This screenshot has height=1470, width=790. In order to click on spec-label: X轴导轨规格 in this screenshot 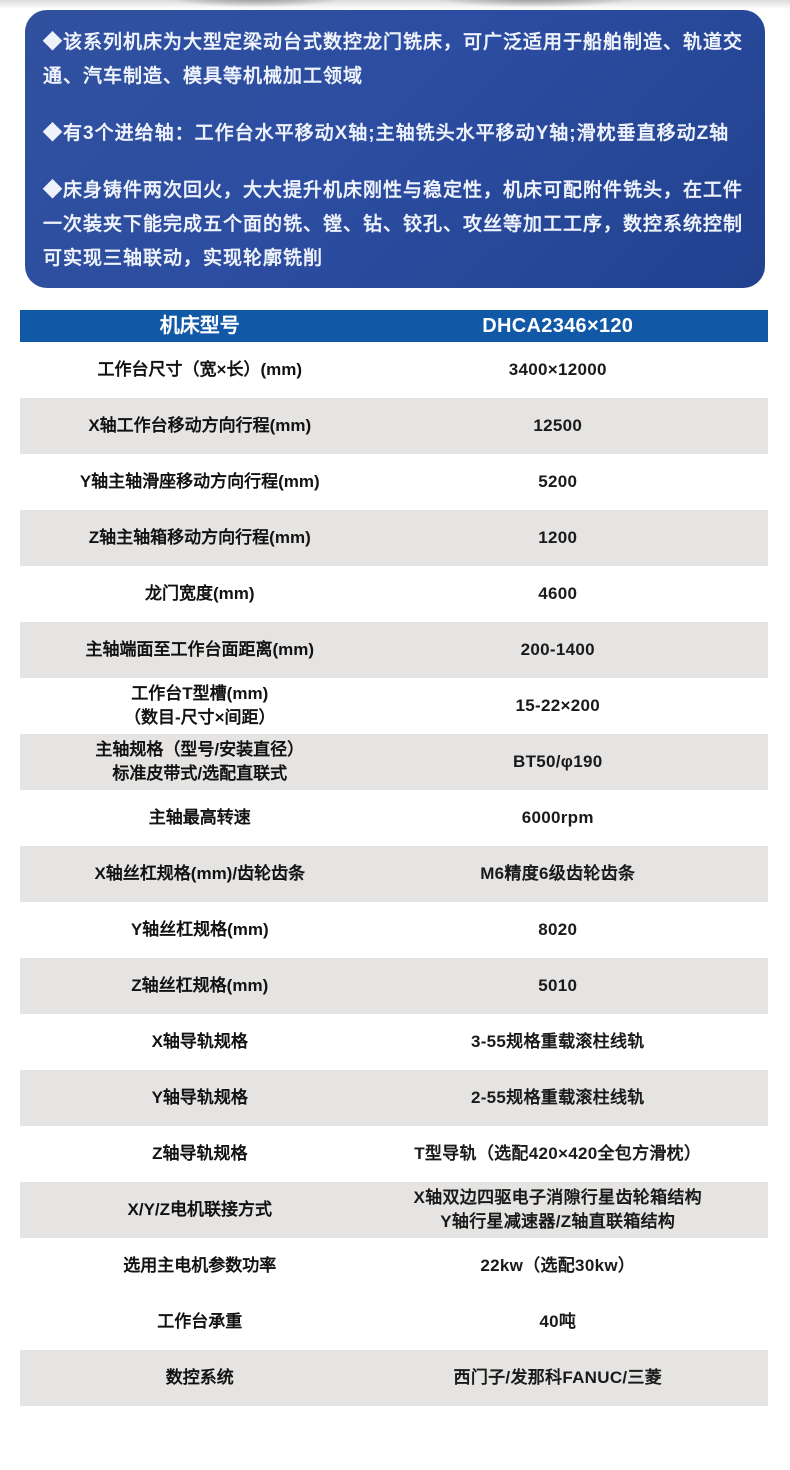, I will do `click(199, 1041)`.